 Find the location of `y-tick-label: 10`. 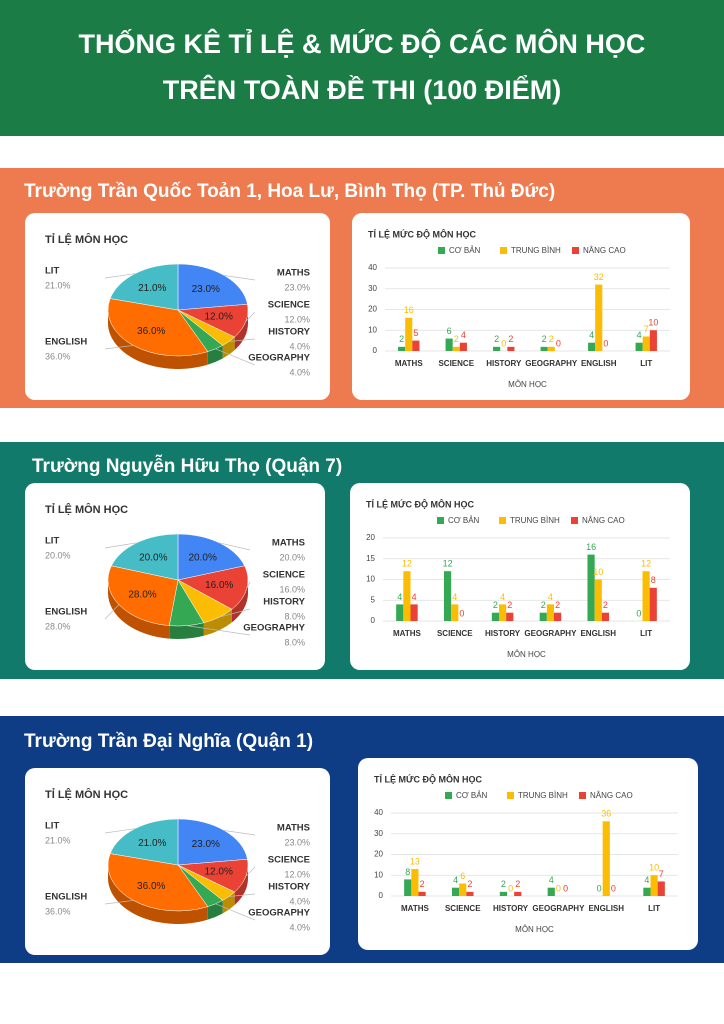

y-tick-label: 10 is located at coordinates (378, 874).